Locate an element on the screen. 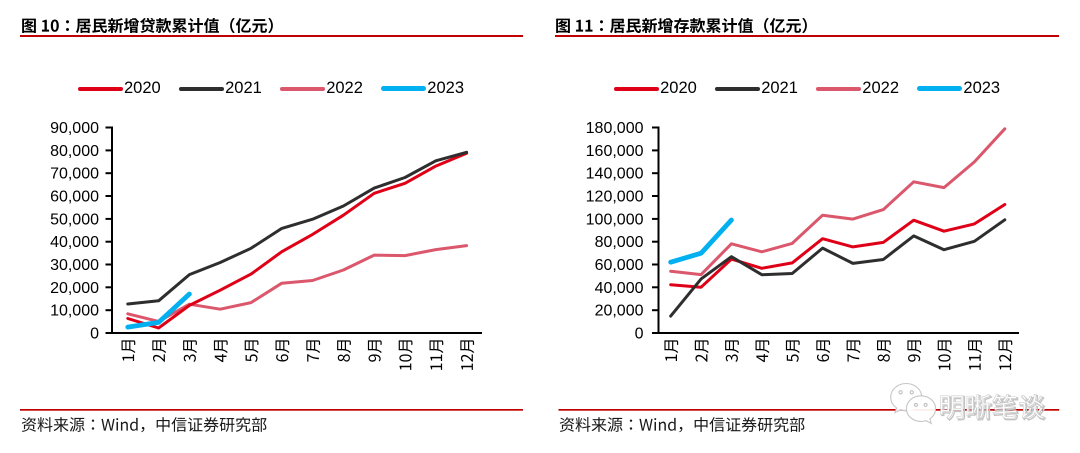 This screenshot has width=1080, height=453. svg-text: 140,000 is located at coordinates (615, 174).